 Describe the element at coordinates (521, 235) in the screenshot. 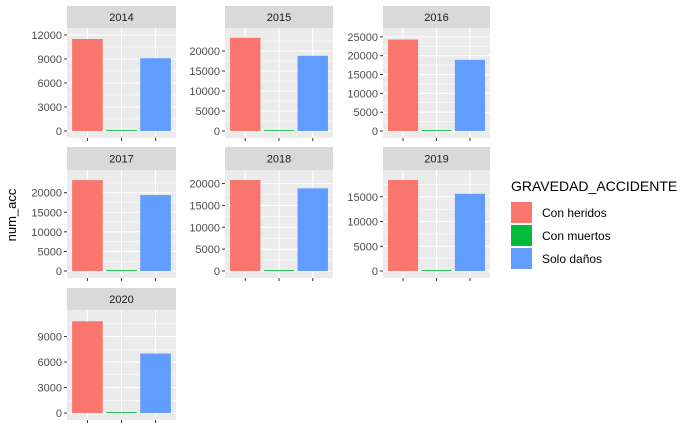

I see `legend-key-con-muertos` at that location.